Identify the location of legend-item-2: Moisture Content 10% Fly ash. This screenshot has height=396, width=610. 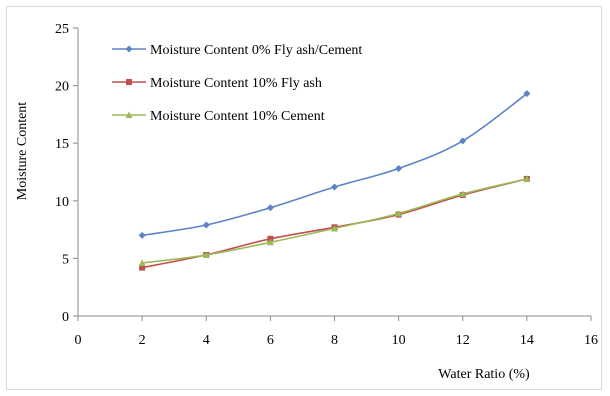
(217, 83).